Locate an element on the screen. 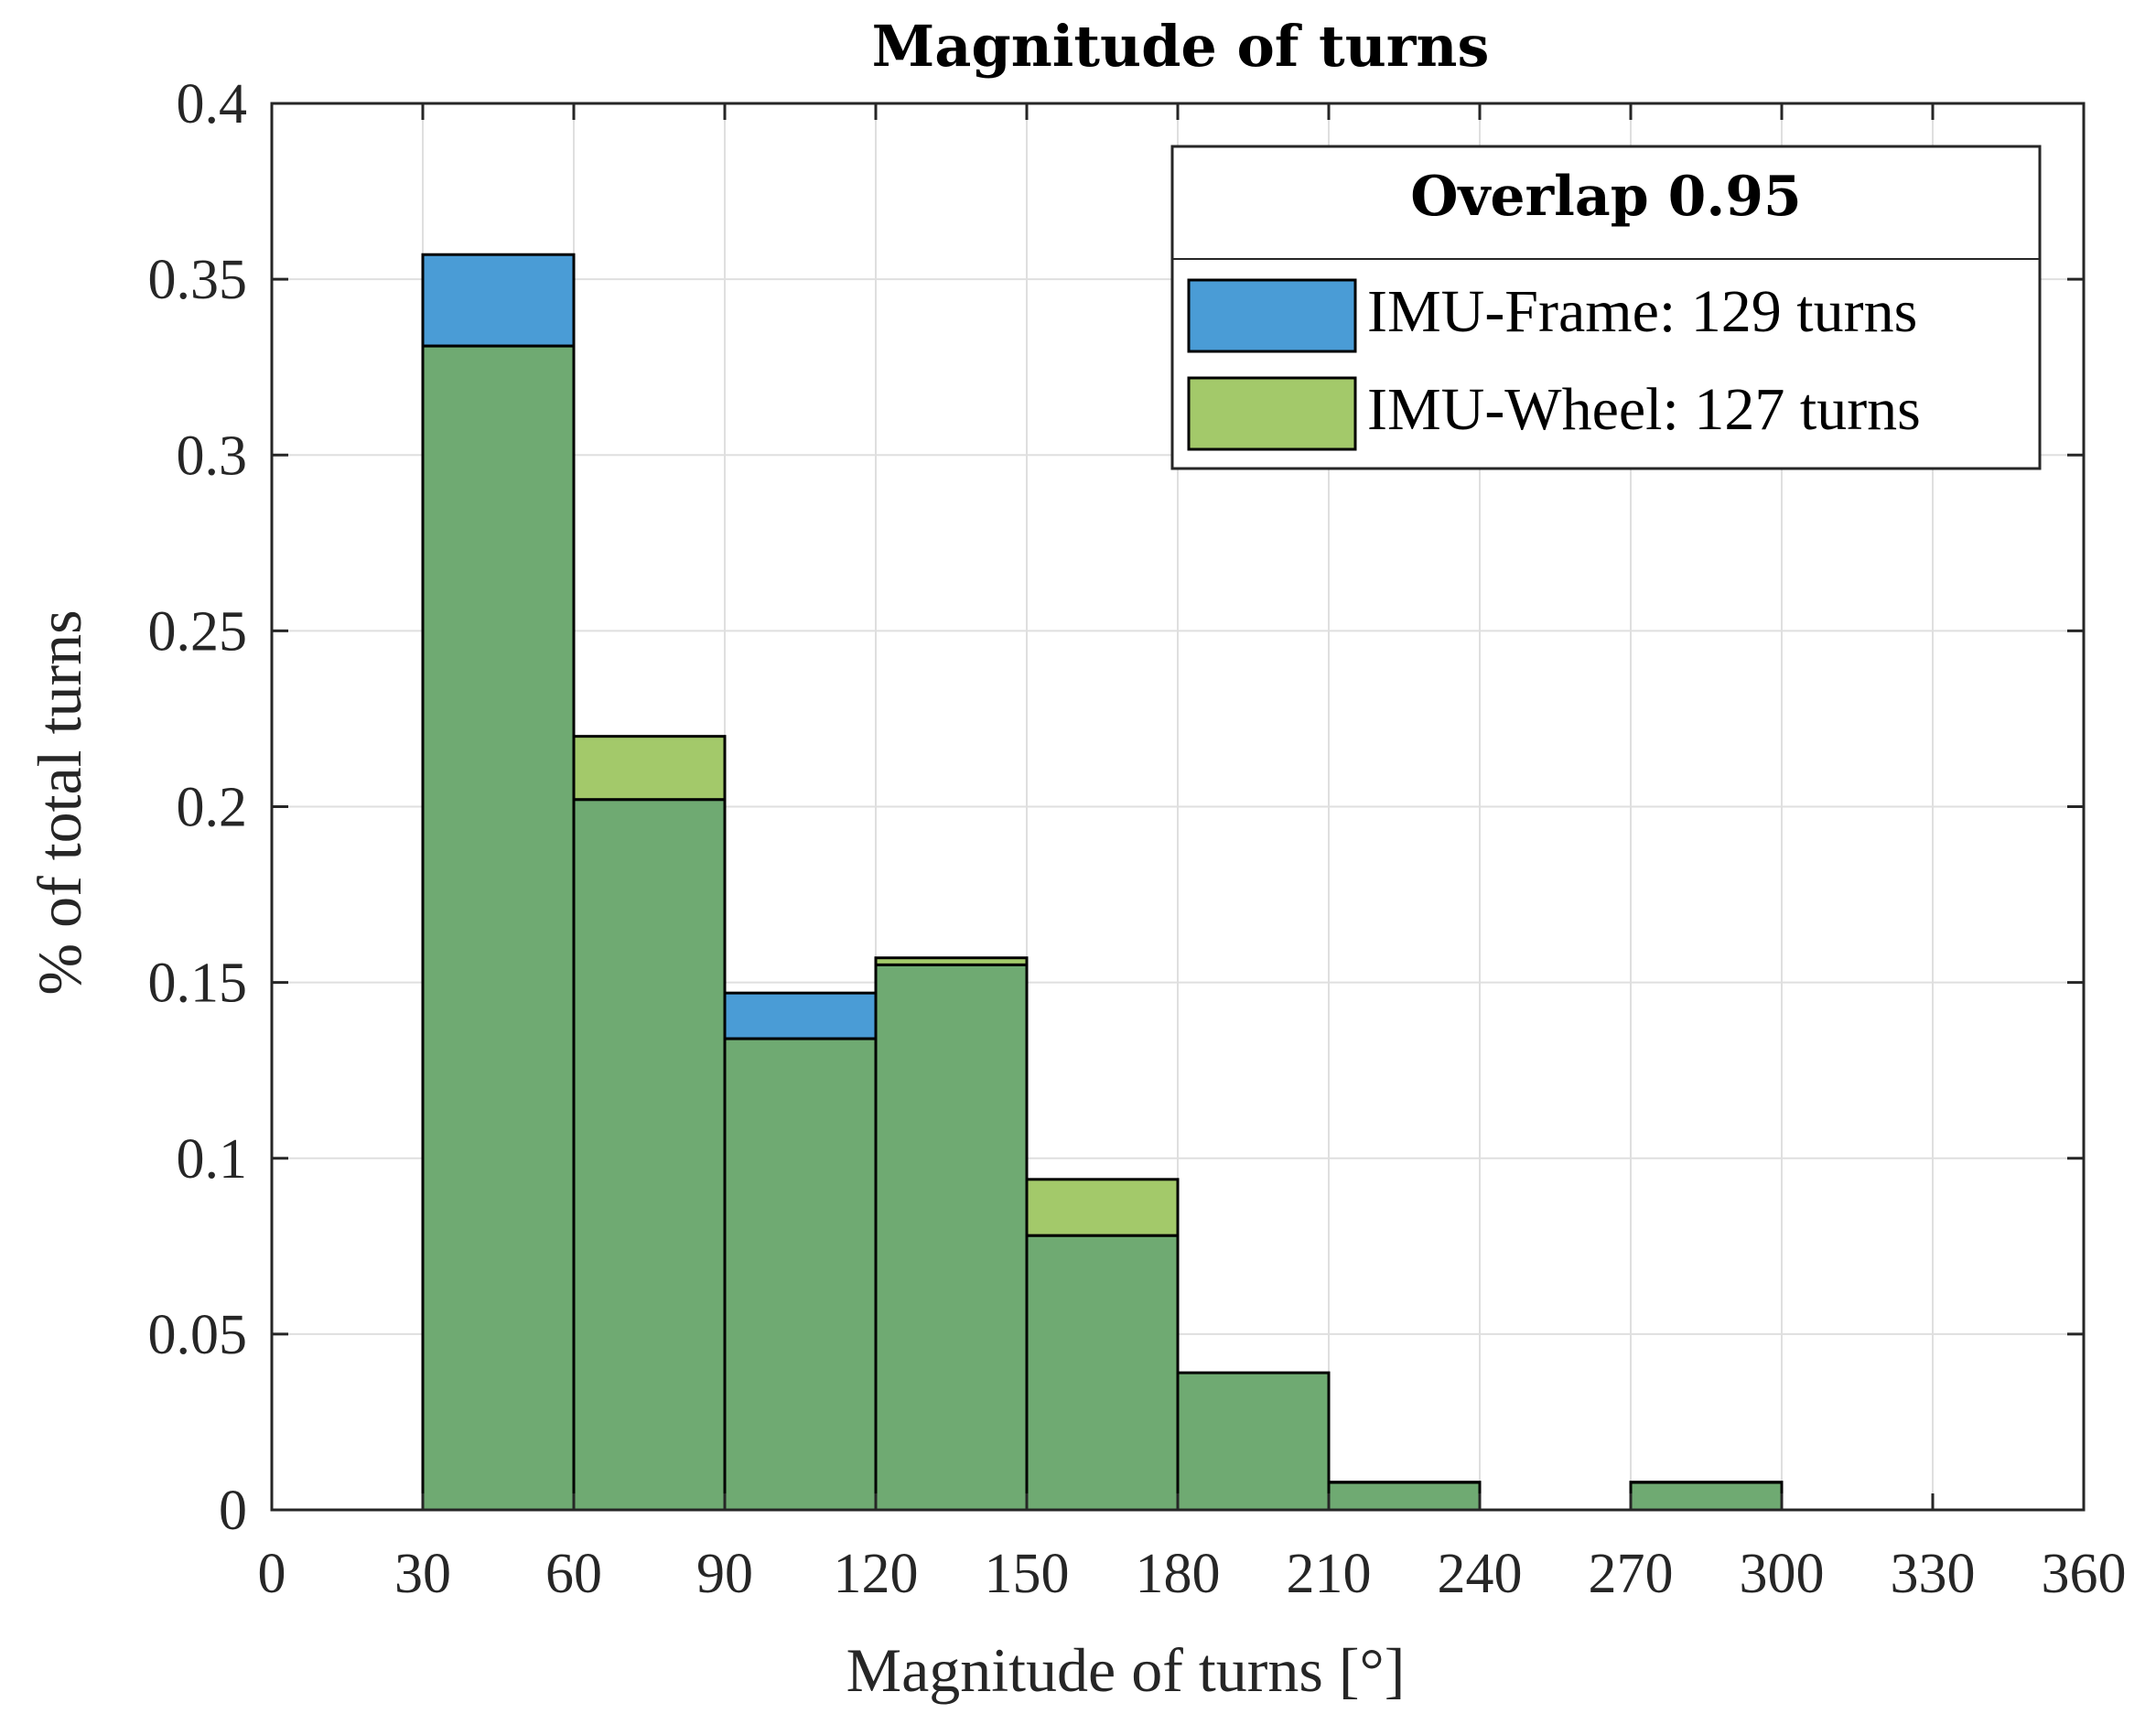 The height and width of the screenshot is (1735, 2156). y-tick-label: 0.4 is located at coordinates (213, 104).